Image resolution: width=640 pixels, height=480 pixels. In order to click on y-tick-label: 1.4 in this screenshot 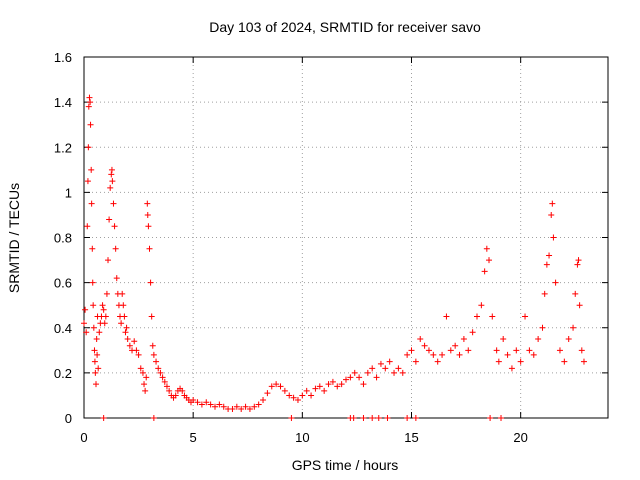, I will do `click(63, 102)`.